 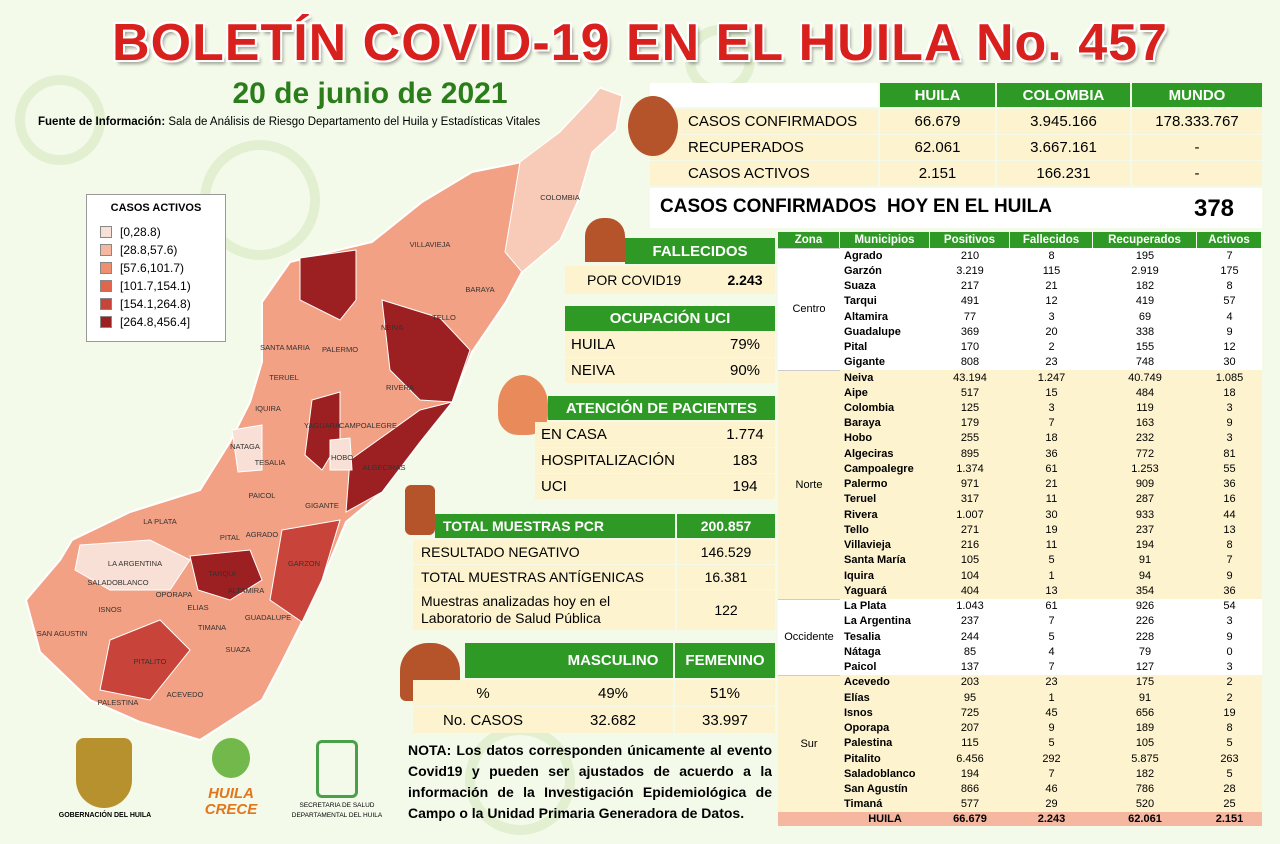 I want to click on pcr-value: 122, so click(x=726, y=610).